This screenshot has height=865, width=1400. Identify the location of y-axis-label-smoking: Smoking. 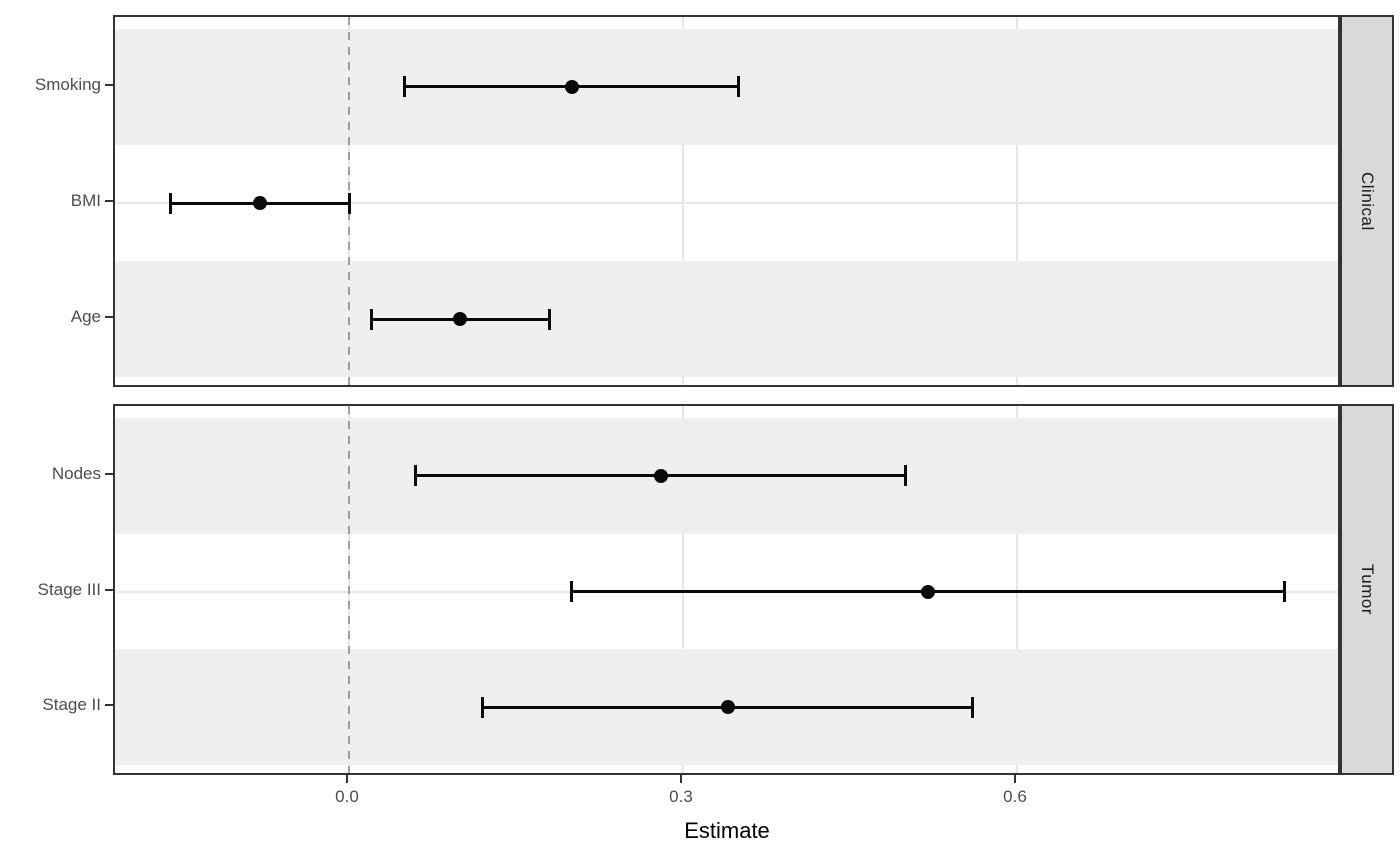
(67, 84).